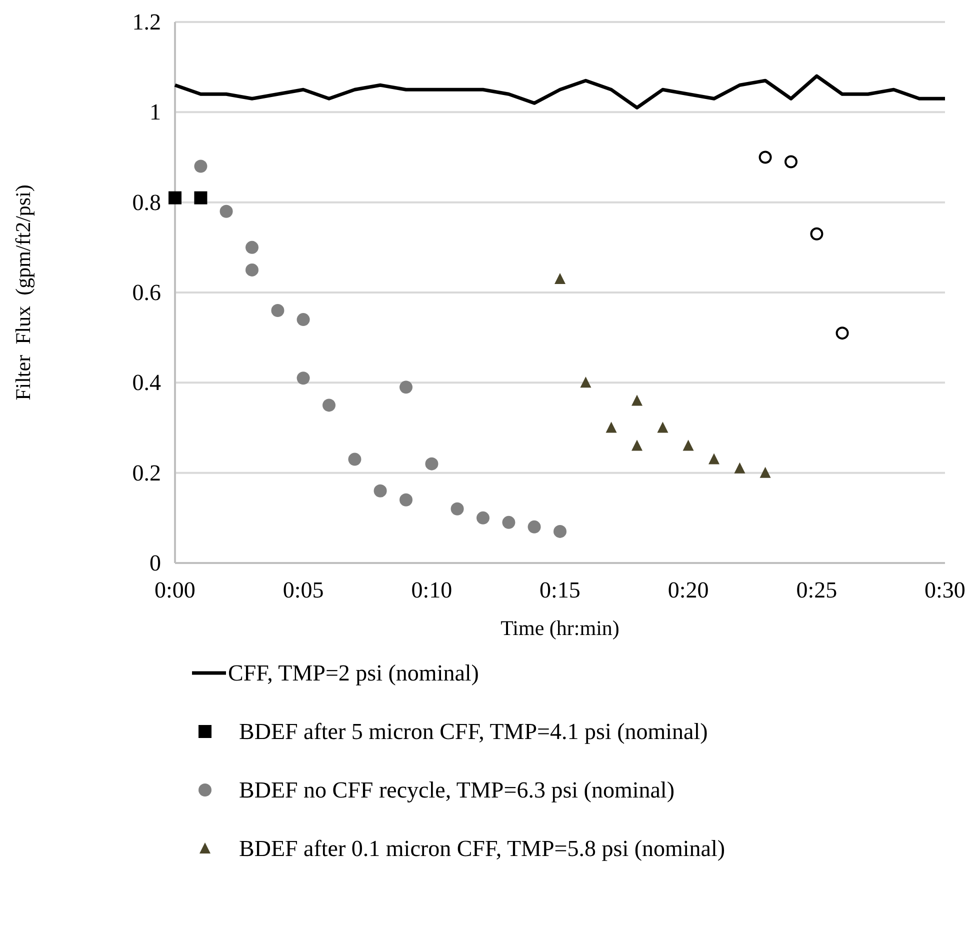 The height and width of the screenshot is (930, 975). What do you see at coordinates (353, 673) in the screenshot?
I see `legend-label: CFF, TMP=2 psi (nominal)` at bounding box center [353, 673].